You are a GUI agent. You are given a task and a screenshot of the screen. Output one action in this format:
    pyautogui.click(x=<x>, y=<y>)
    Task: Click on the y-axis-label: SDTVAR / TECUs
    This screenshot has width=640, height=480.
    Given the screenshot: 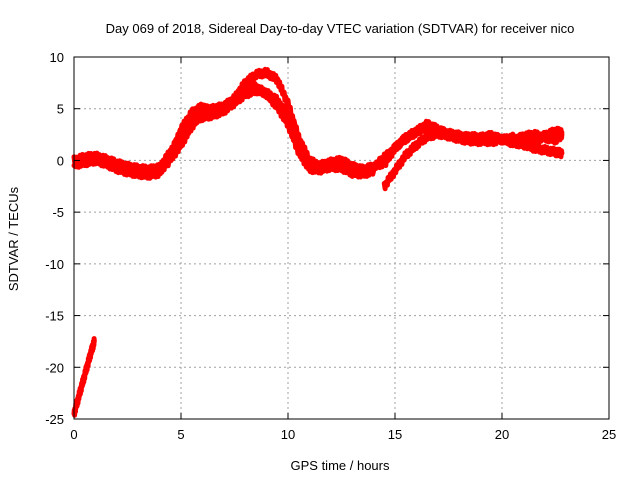 What is the action you would take?
    pyautogui.click(x=13, y=238)
    